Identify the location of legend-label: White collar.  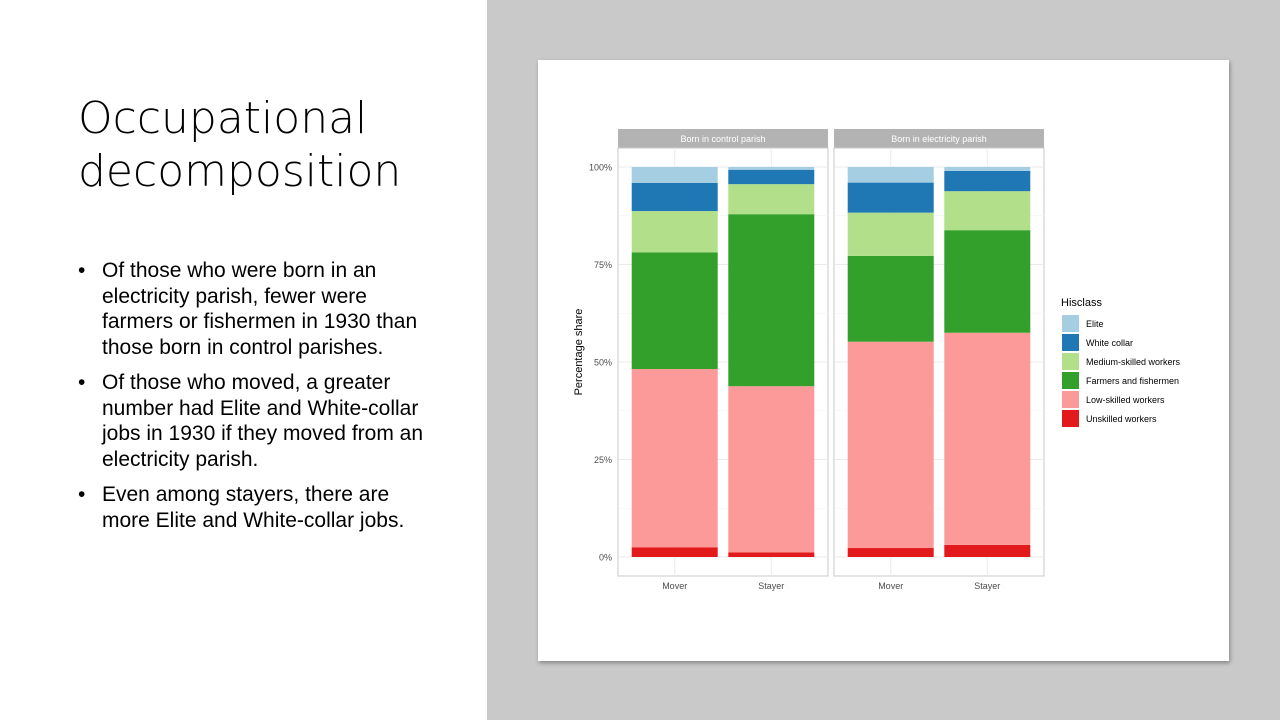
(1109, 343).